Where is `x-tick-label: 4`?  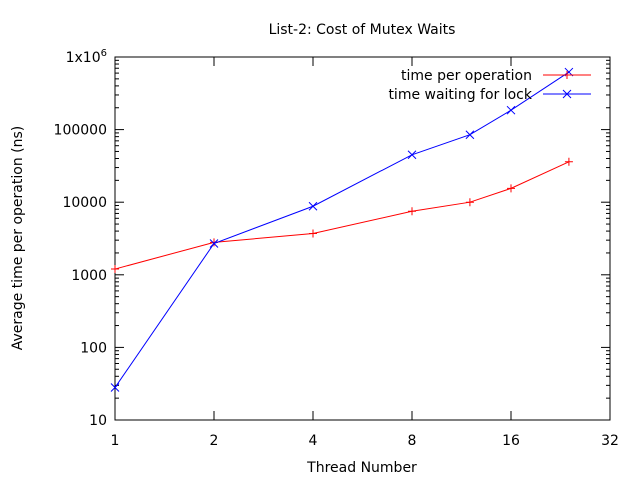 x-tick-label: 4 is located at coordinates (313, 441).